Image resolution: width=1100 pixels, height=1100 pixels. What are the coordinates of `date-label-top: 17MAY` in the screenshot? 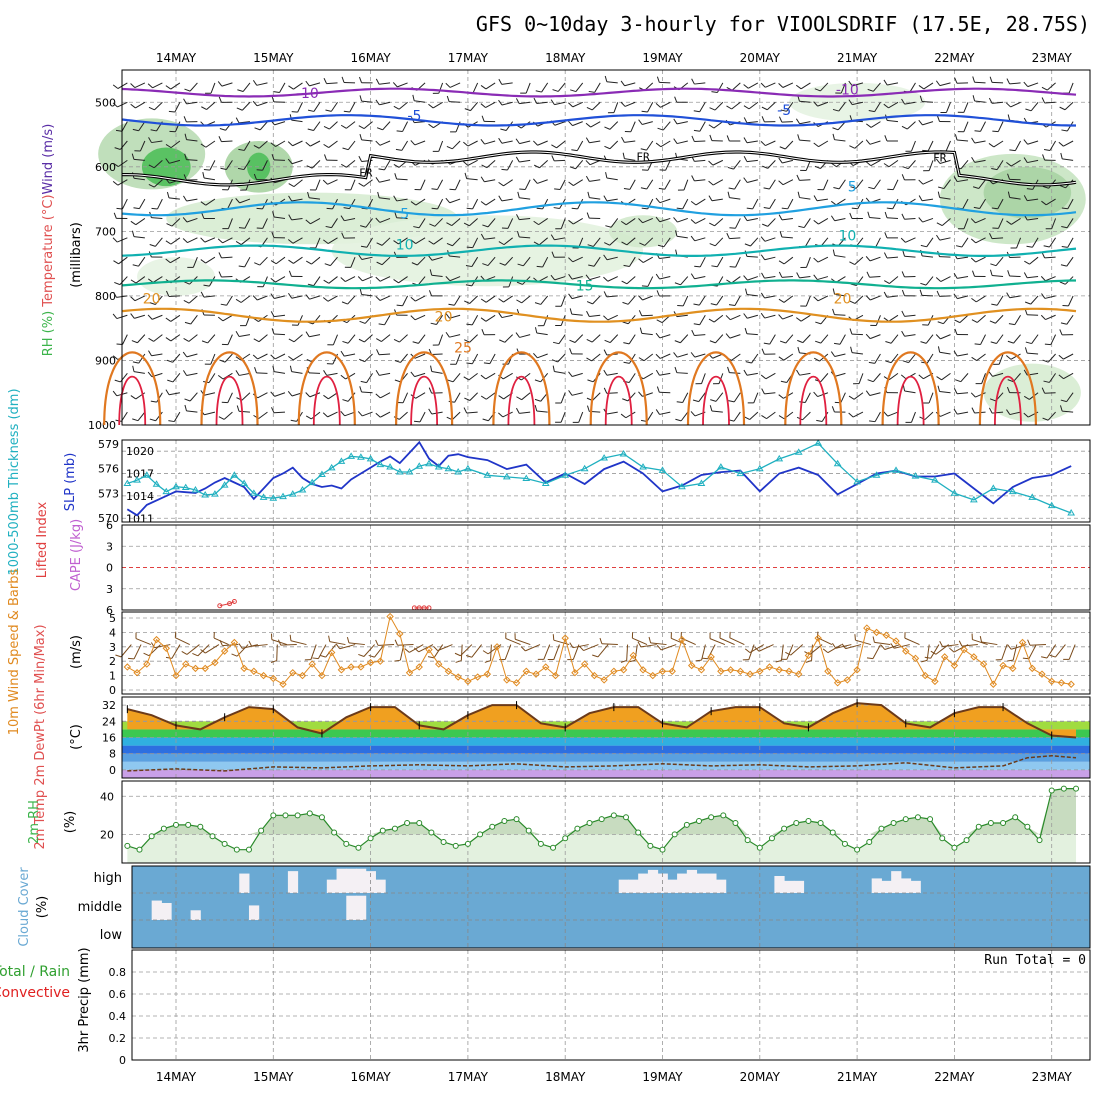 It's located at (468, 58).